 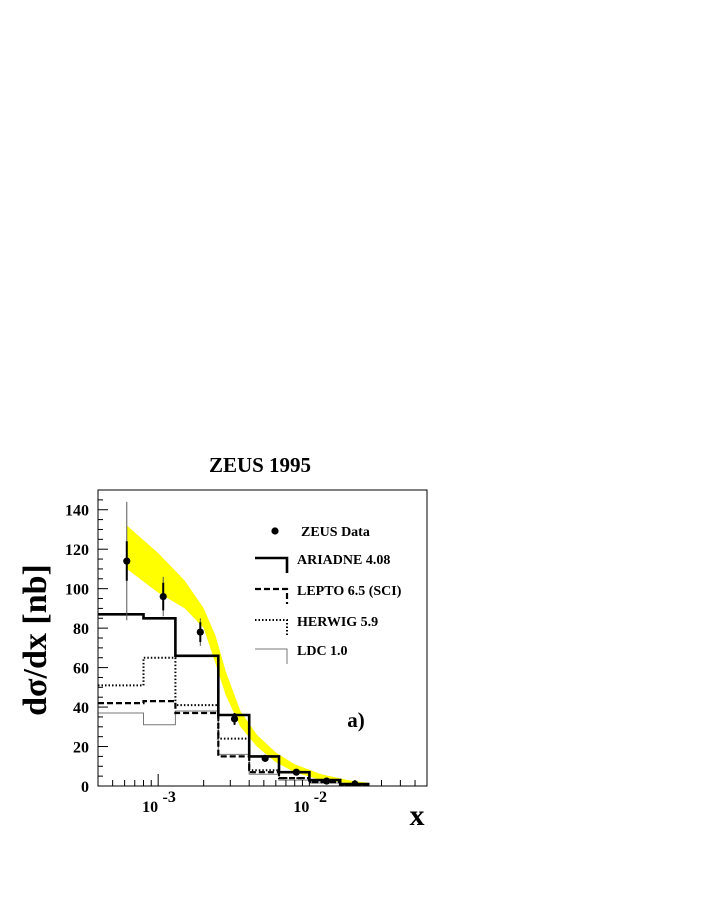 I want to click on y-tick-label: 140, so click(x=77, y=511).